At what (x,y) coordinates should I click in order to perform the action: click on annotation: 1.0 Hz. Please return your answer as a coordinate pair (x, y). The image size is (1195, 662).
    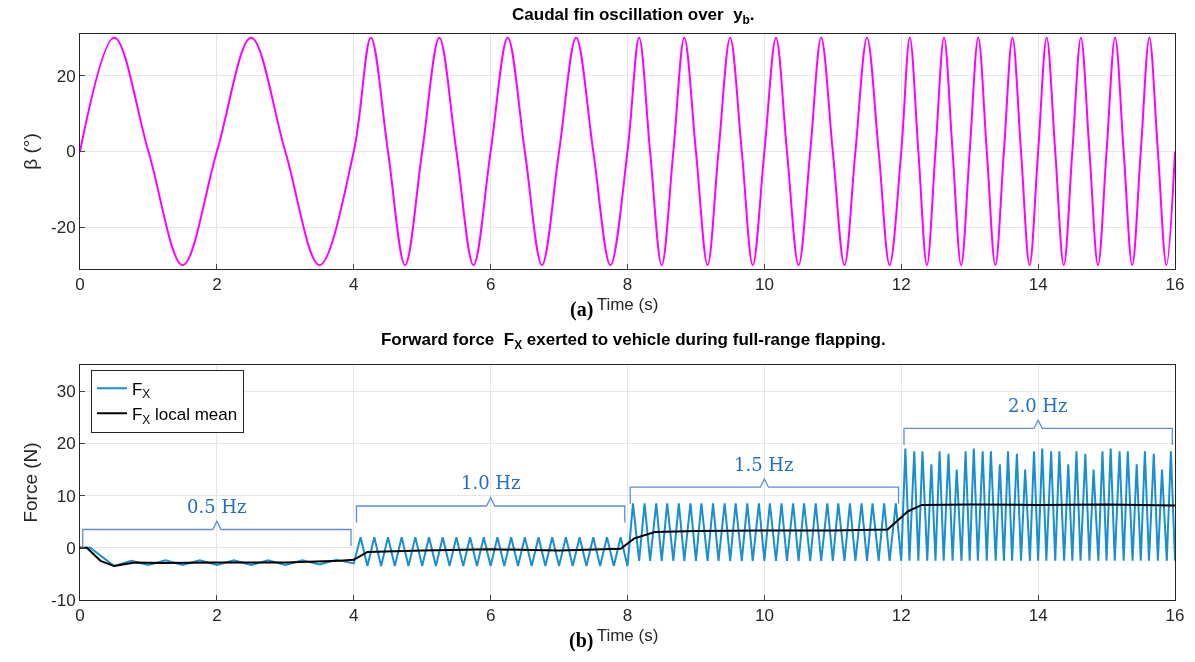
    Looking at the image, I should click on (491, 482).